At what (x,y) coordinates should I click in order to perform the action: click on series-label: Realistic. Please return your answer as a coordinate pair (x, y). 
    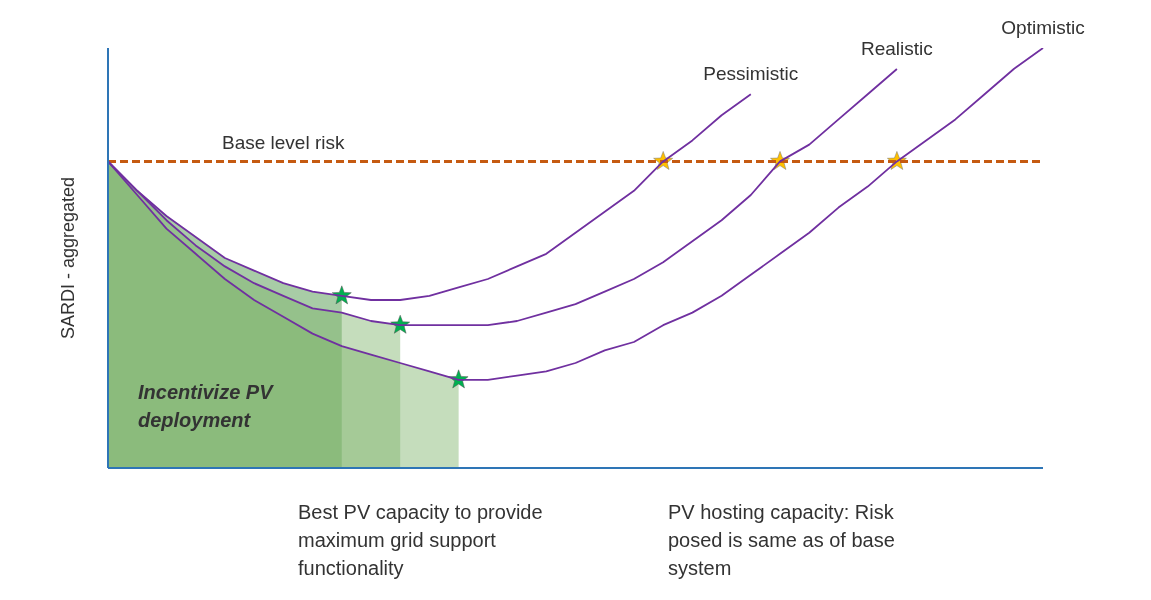
    Looking at the image, I should click on (897, 48).